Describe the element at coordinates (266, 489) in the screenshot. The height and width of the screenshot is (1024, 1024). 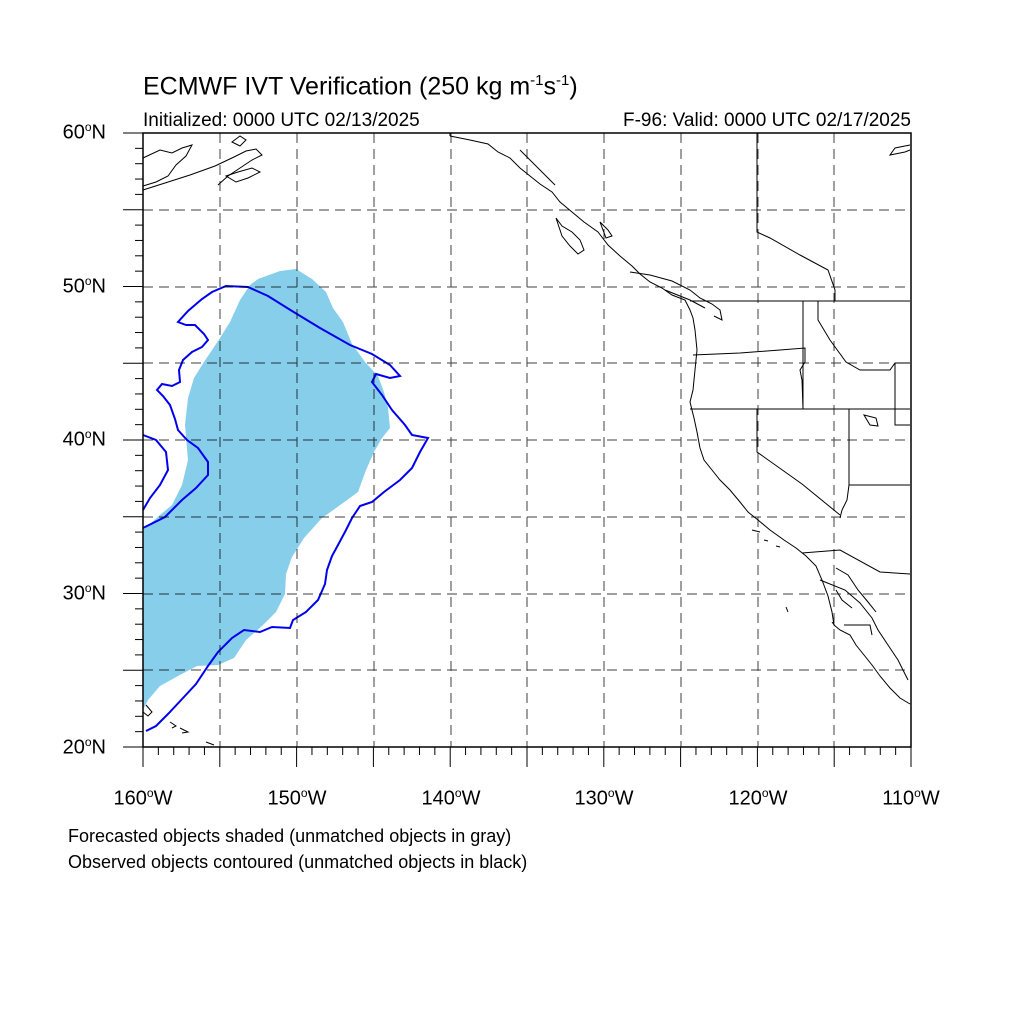
I see `forecast-object-shaded` at that location.